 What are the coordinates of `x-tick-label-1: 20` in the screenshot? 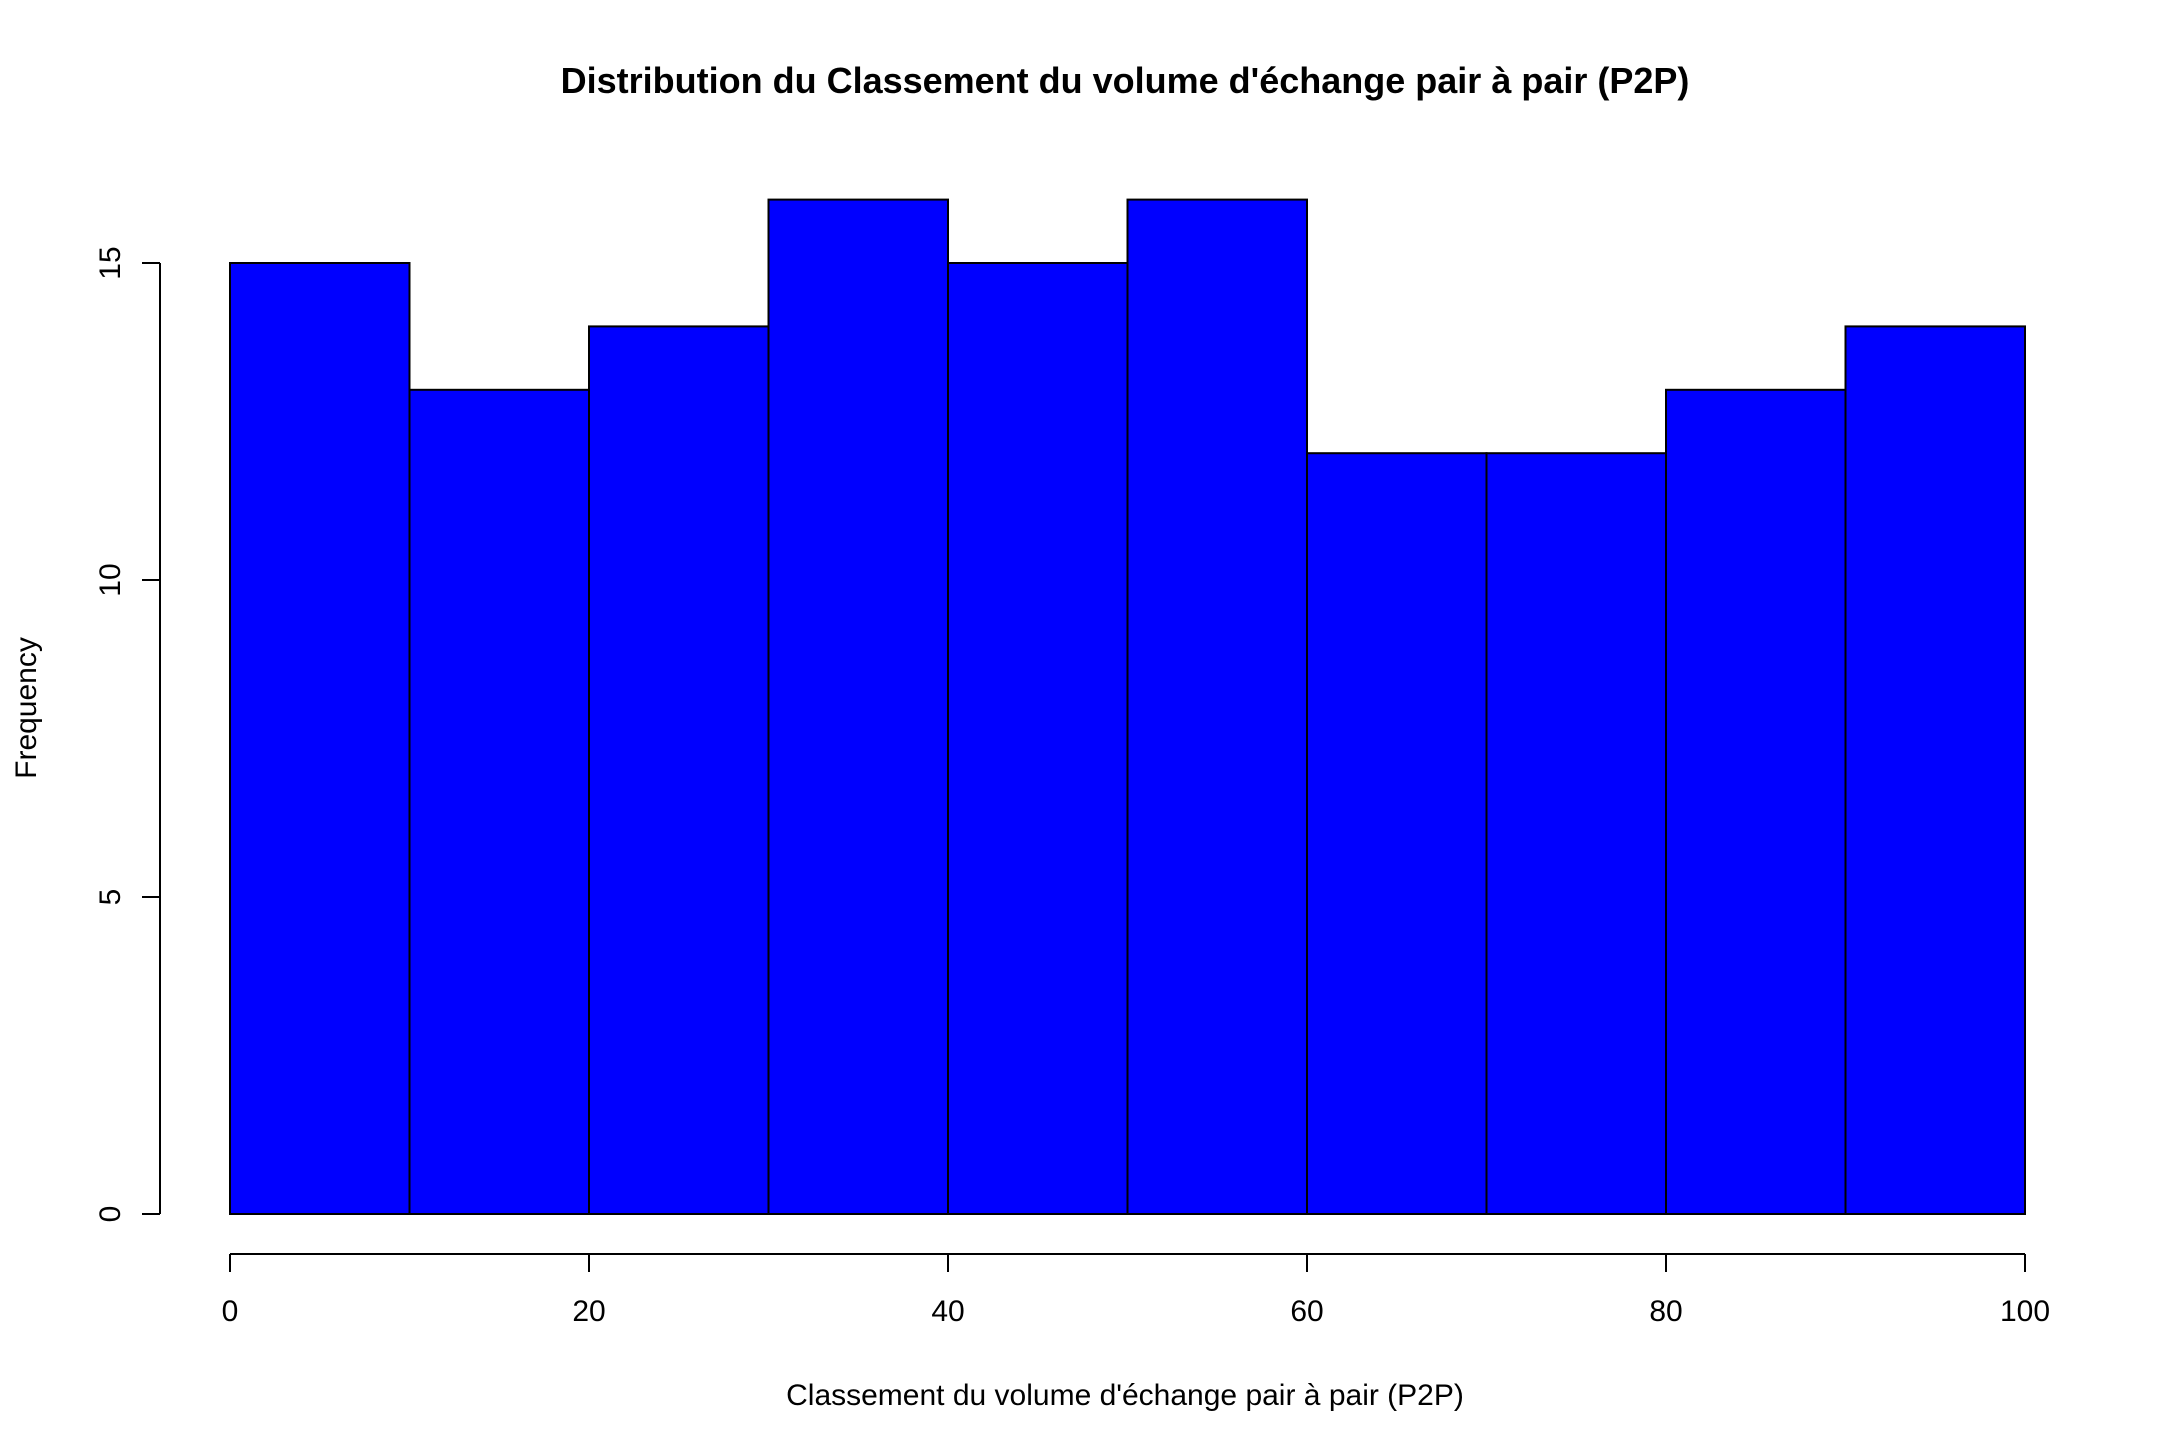 It's located at (588, 1311).